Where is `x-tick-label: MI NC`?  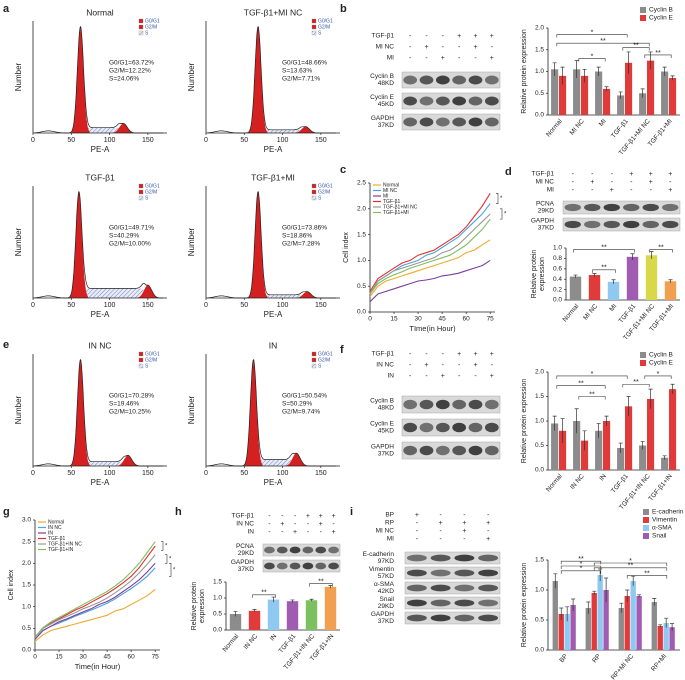
x-tick-label: MI NC is located at coordinates (577, 127).